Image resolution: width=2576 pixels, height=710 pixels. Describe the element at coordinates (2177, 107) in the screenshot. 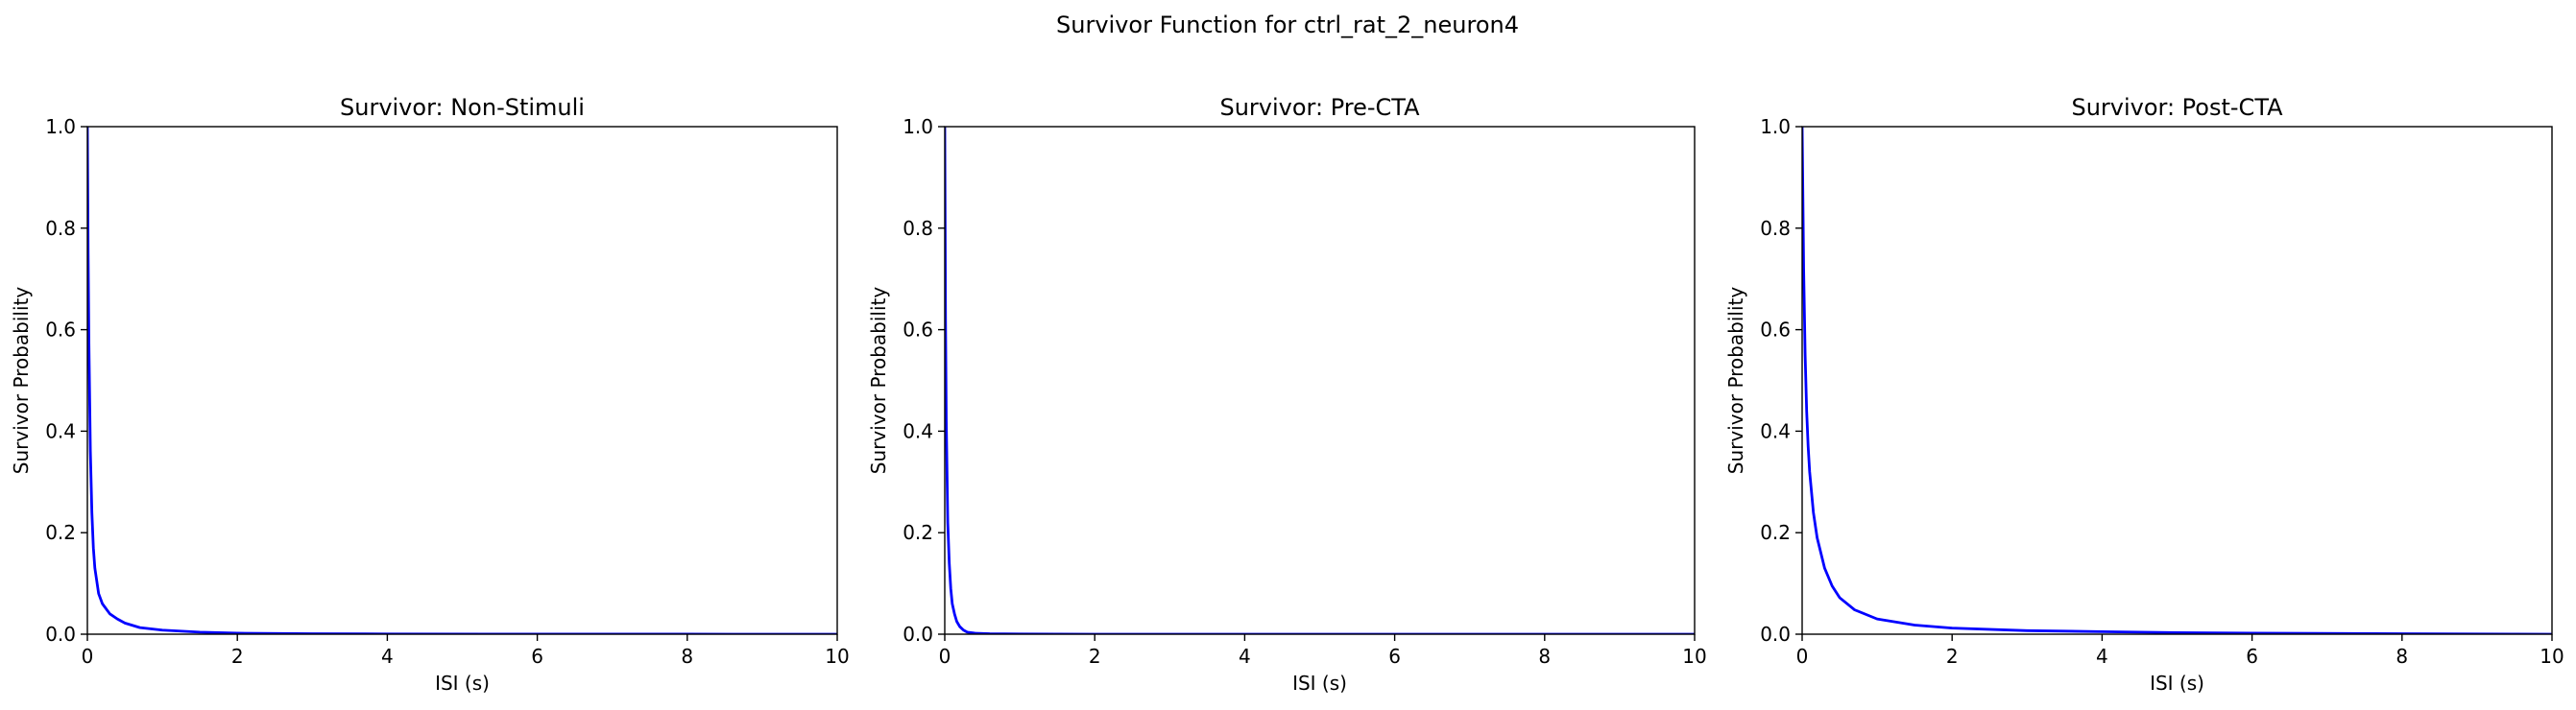

I see `panel-title: Survivor: Post-CTA` at that location.